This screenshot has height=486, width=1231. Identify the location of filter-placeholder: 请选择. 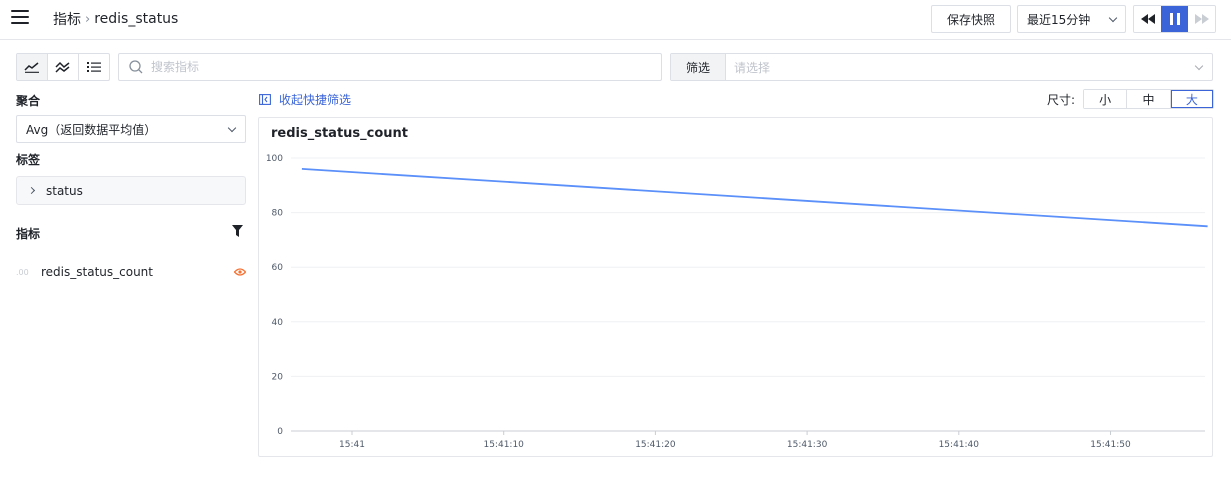
(752, 67).